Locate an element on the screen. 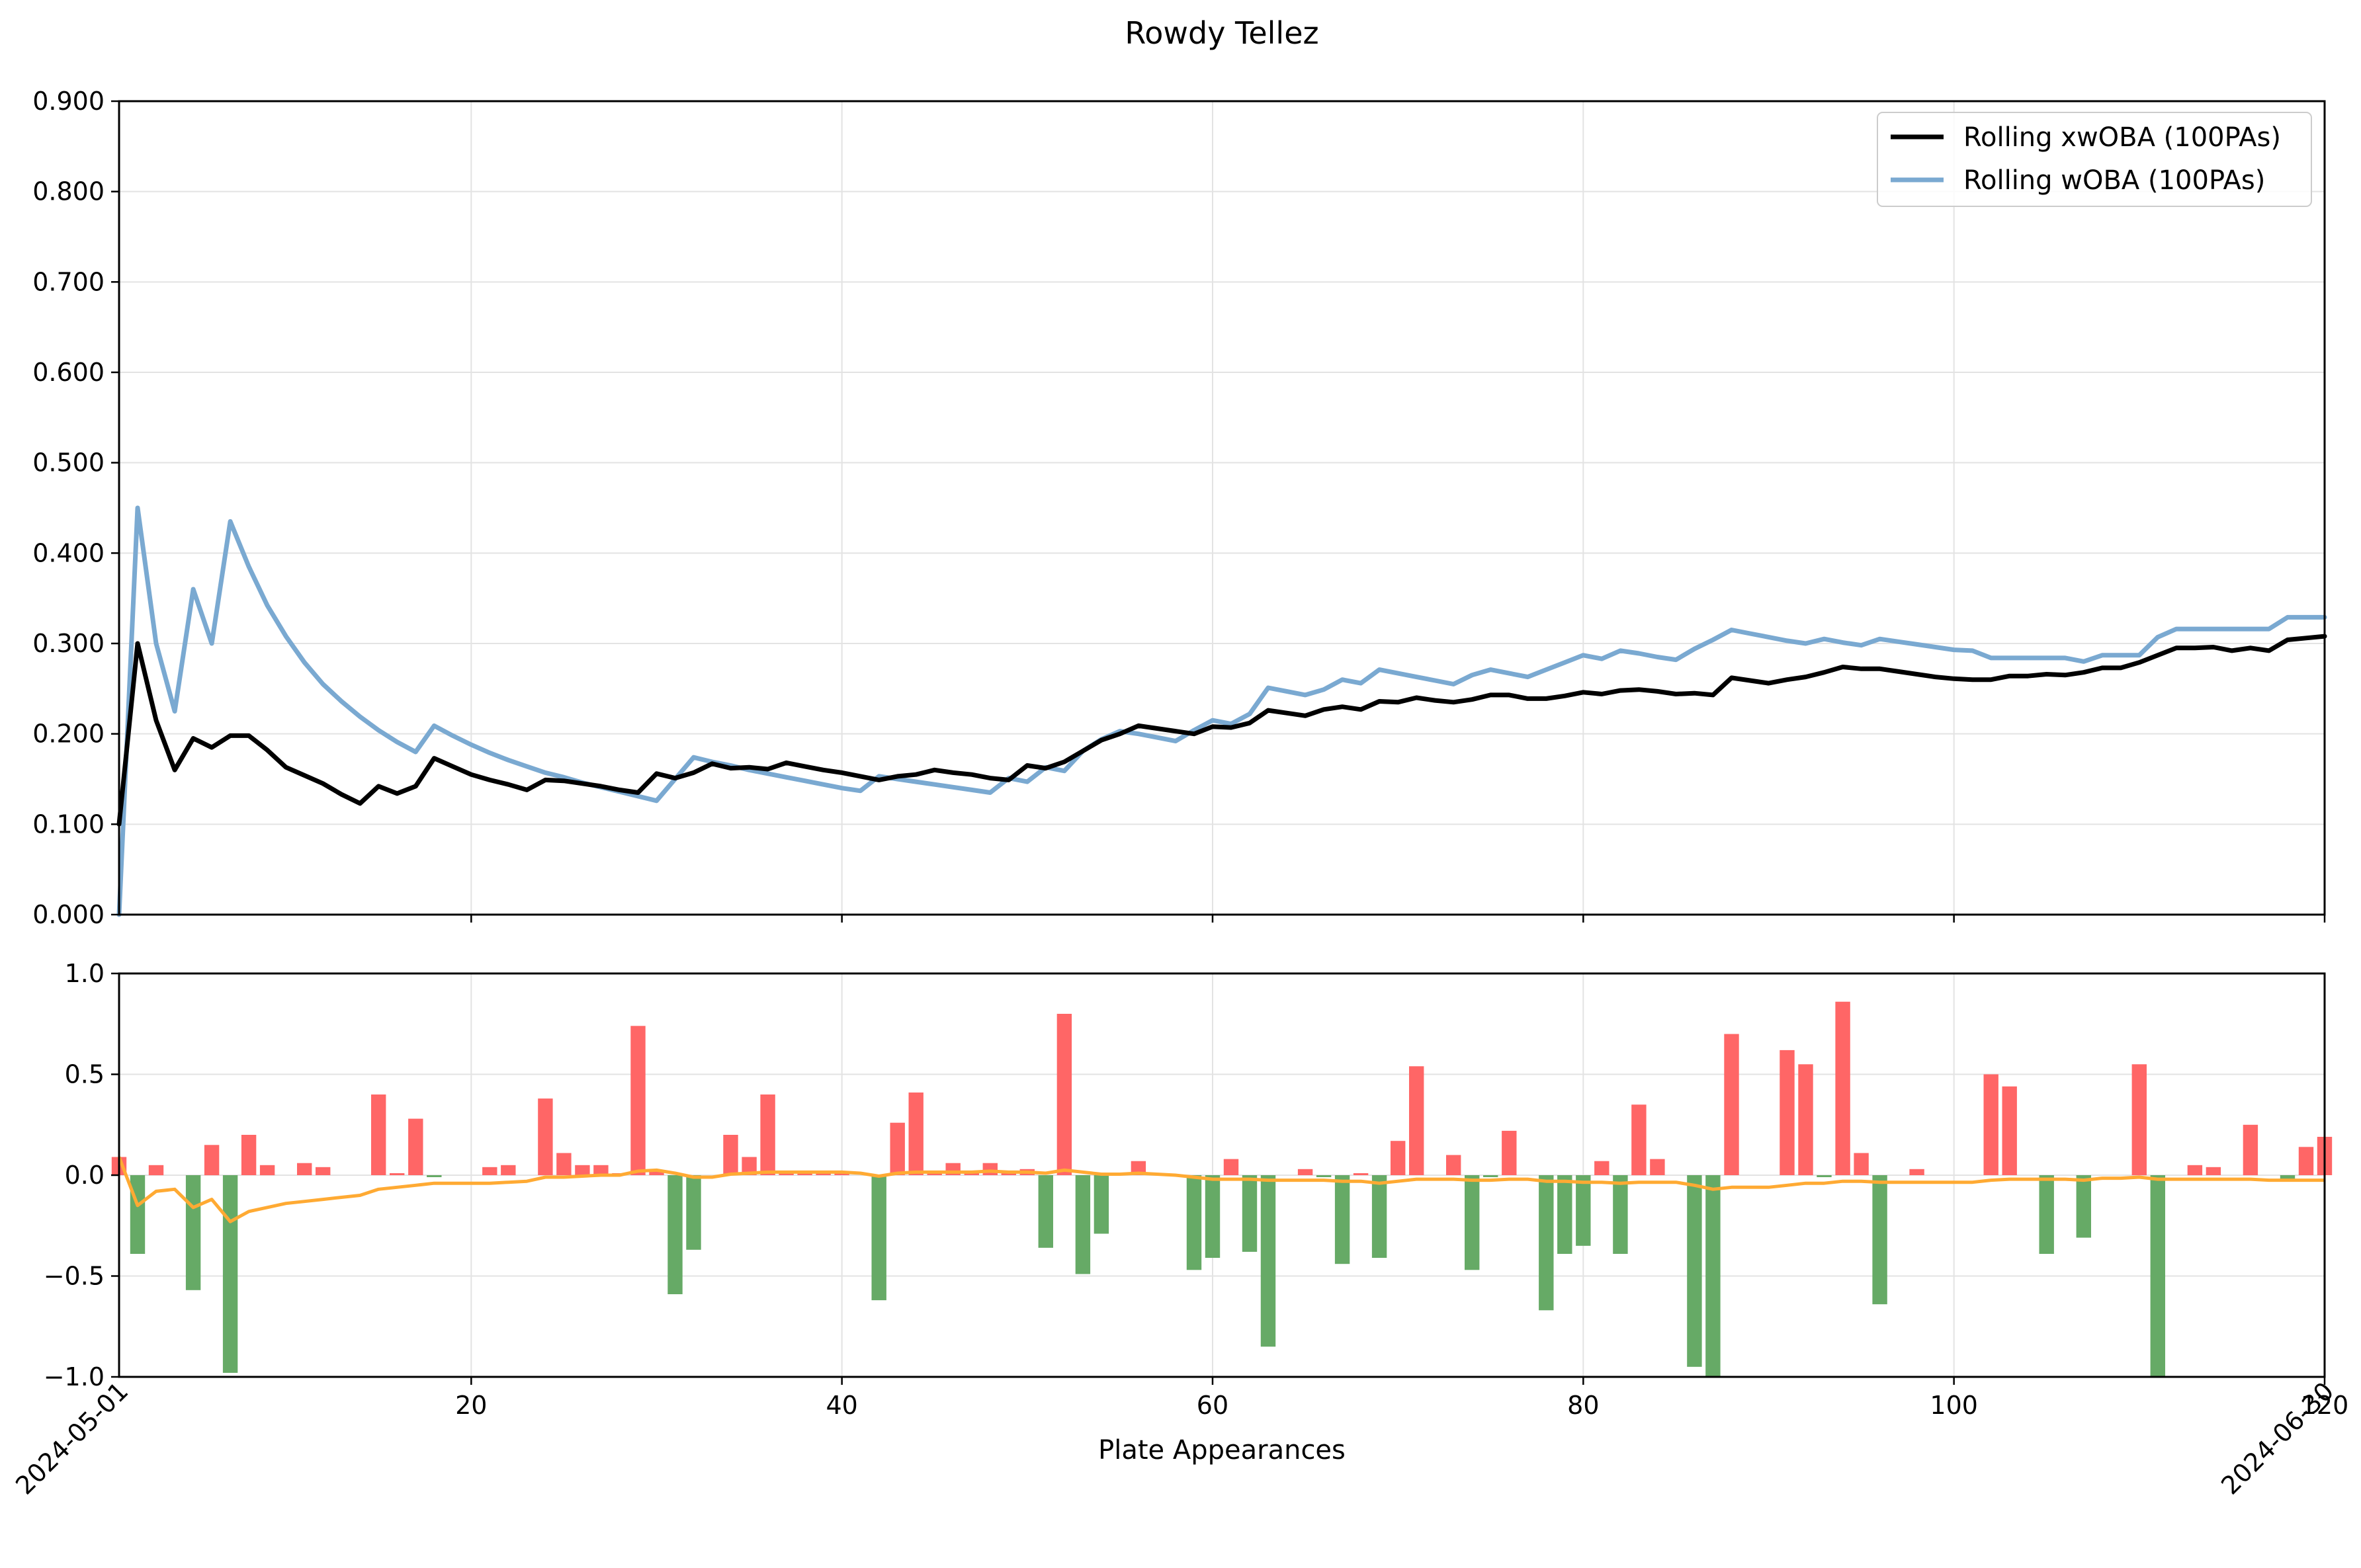 The width and height of the screenshot is (2361, 1568). rolling-diff-line is located at coordinates (1221, 1189).